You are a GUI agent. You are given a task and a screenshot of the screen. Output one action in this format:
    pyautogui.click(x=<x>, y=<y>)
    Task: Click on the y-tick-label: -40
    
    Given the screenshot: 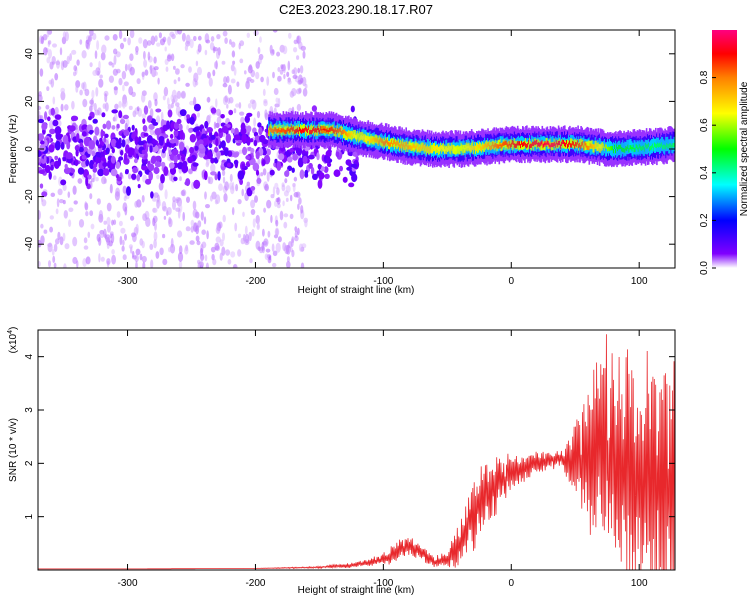 What is the action you would take?
    pyautogui.click(x=29, y=244)
    